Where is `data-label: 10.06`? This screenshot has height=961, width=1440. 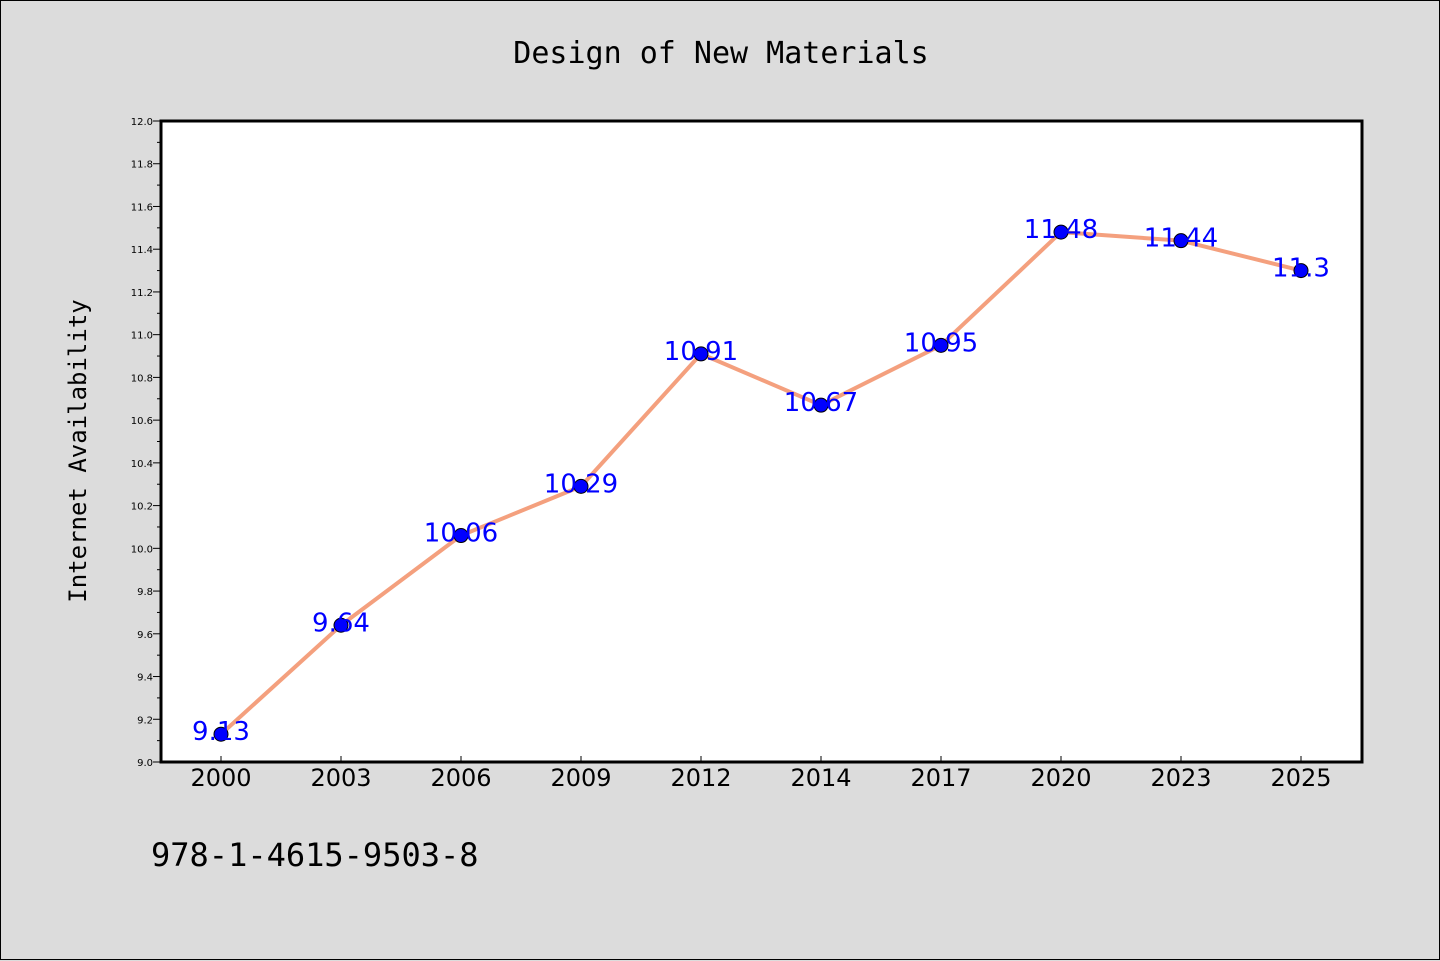 data-label: 10.06 is located at coordinates (461, 534).